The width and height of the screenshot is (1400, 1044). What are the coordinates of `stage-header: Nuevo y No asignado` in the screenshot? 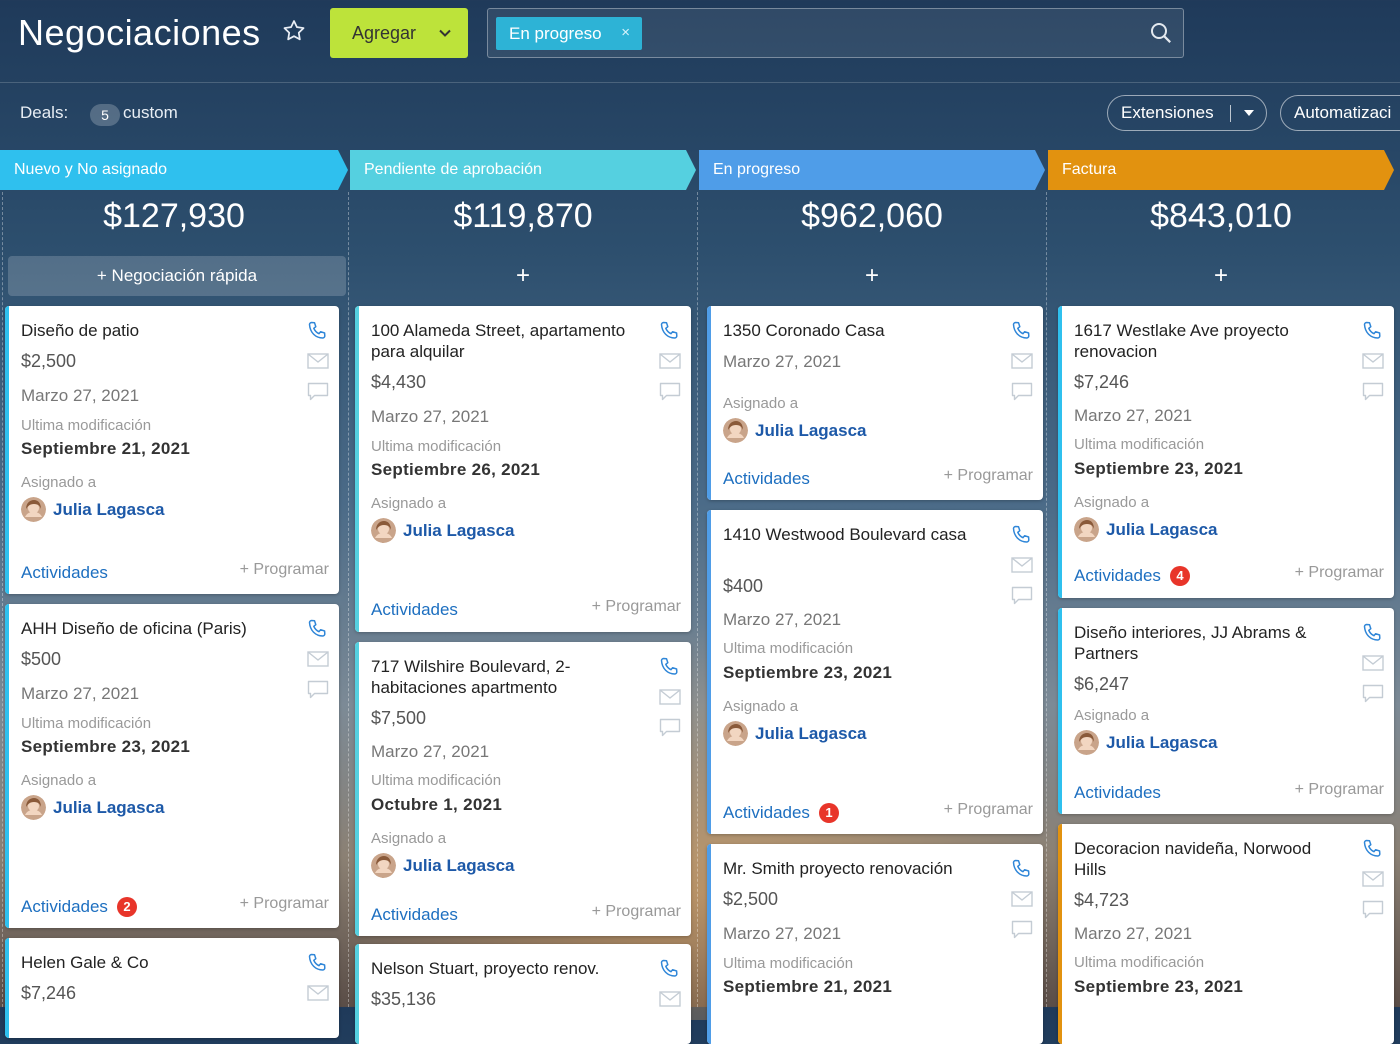 It's located at (174, 170).